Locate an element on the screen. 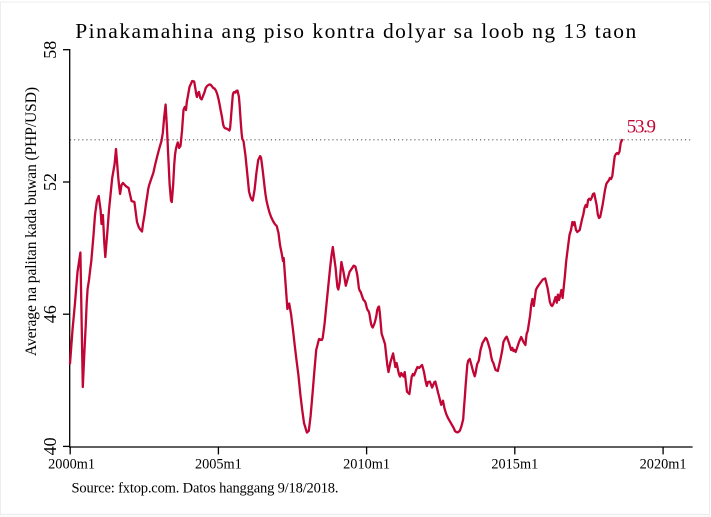  svg-text: 2005m1 is located at coordinates (218, 465).